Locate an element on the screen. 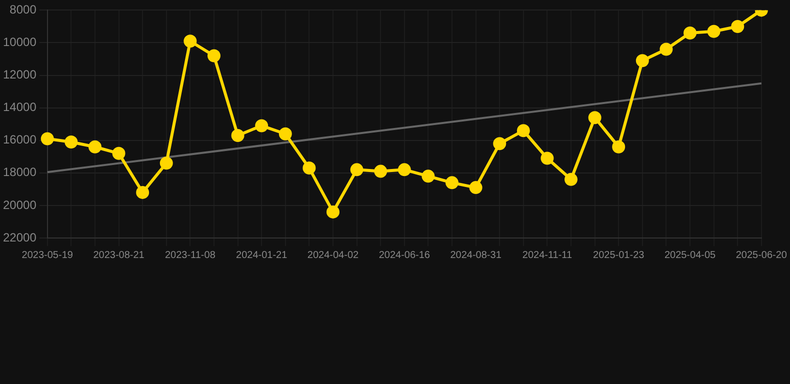 This screenshot has height=384, width=790. y-tick-label: 18000 is located at coordinates (19, 172).